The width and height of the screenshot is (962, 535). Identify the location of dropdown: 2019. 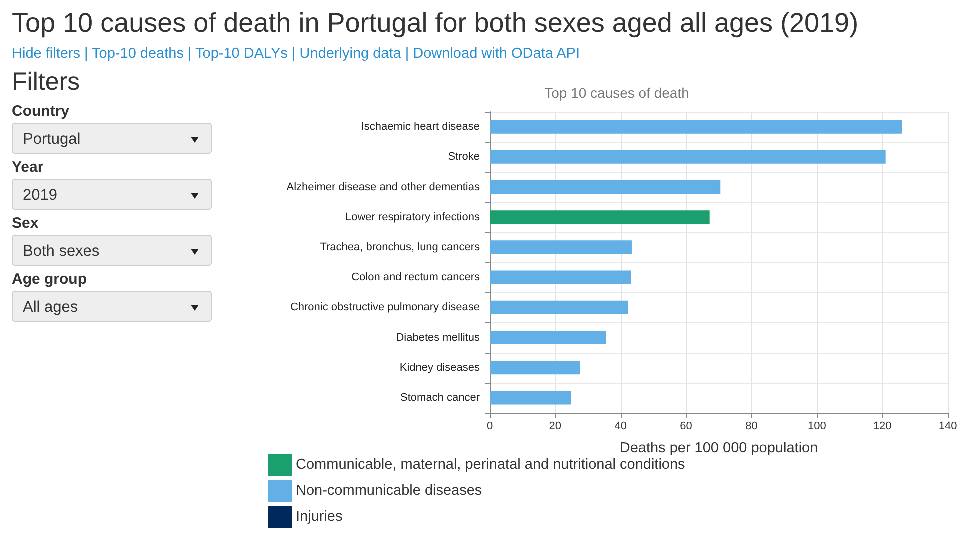
(112, 194).